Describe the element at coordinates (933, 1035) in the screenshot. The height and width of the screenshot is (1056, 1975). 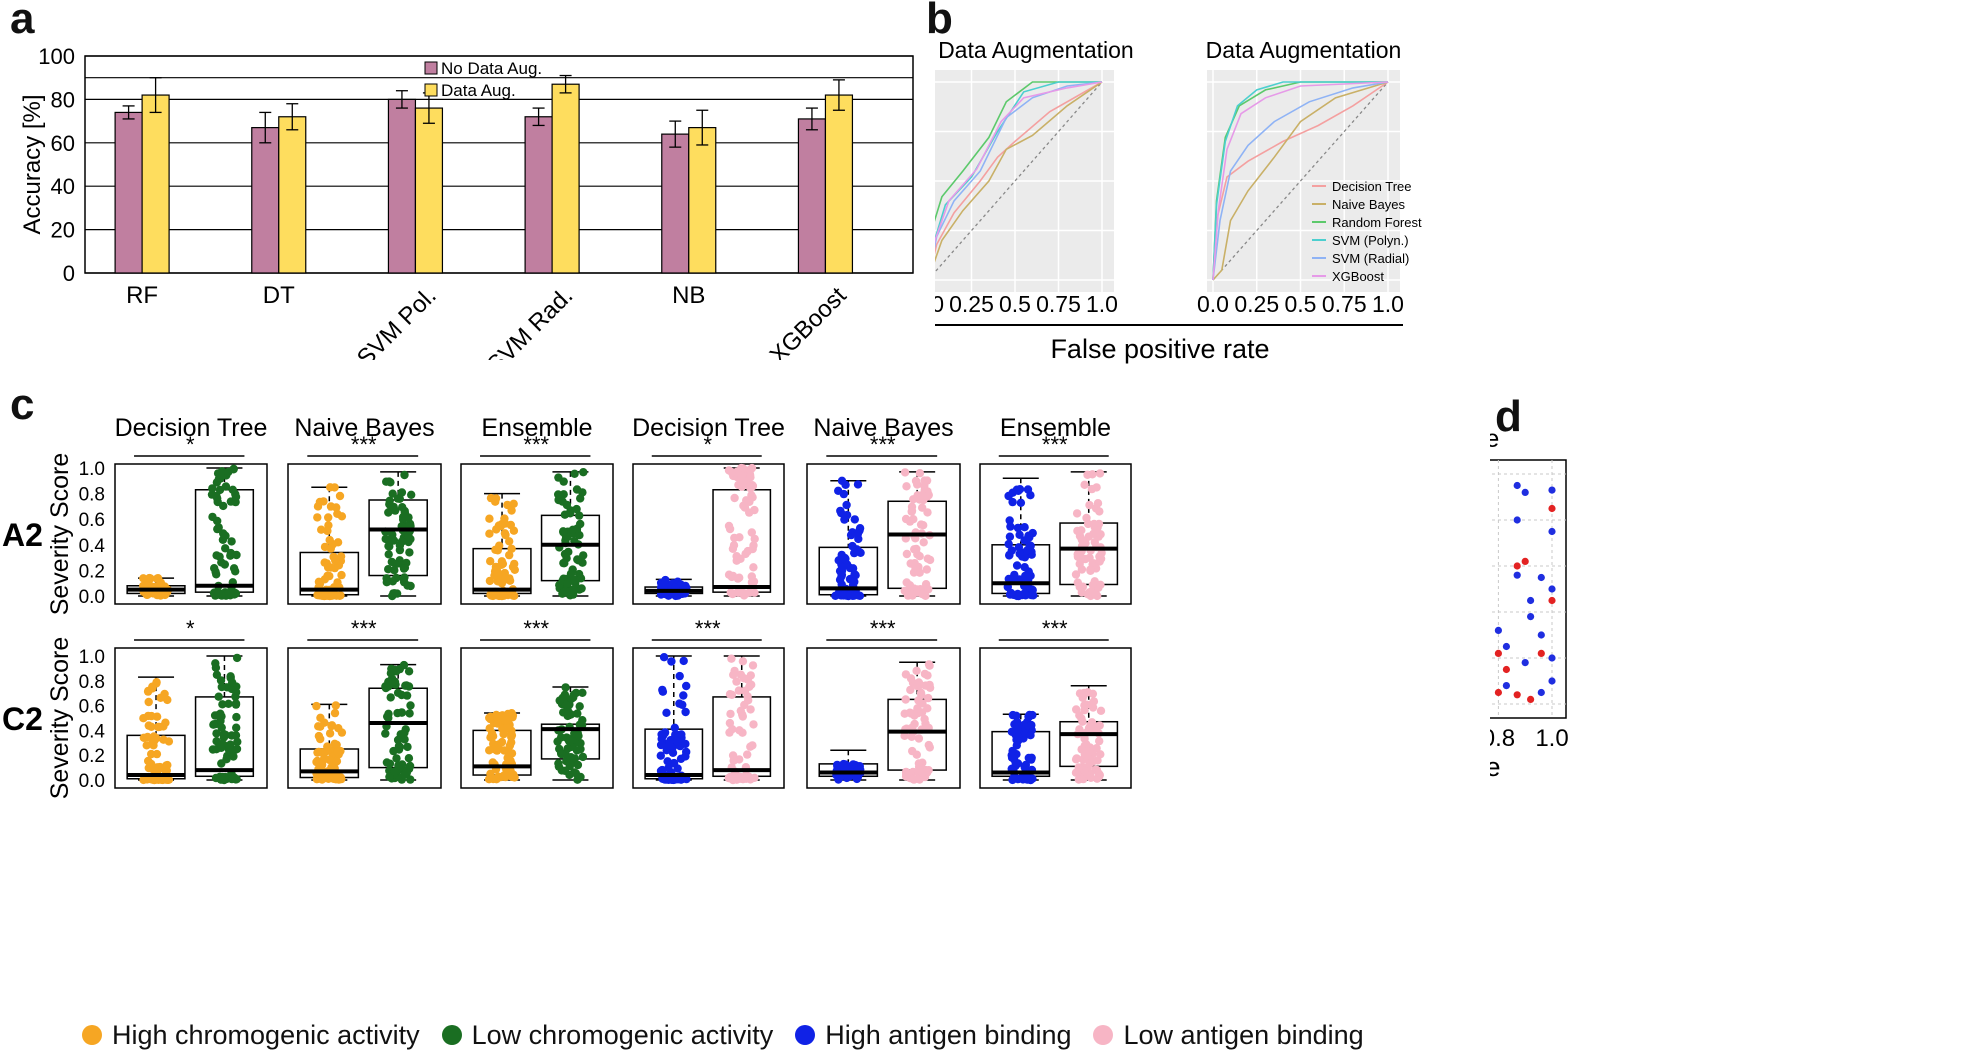
I see `legend-high-antigen: High antigen binding` at that location.